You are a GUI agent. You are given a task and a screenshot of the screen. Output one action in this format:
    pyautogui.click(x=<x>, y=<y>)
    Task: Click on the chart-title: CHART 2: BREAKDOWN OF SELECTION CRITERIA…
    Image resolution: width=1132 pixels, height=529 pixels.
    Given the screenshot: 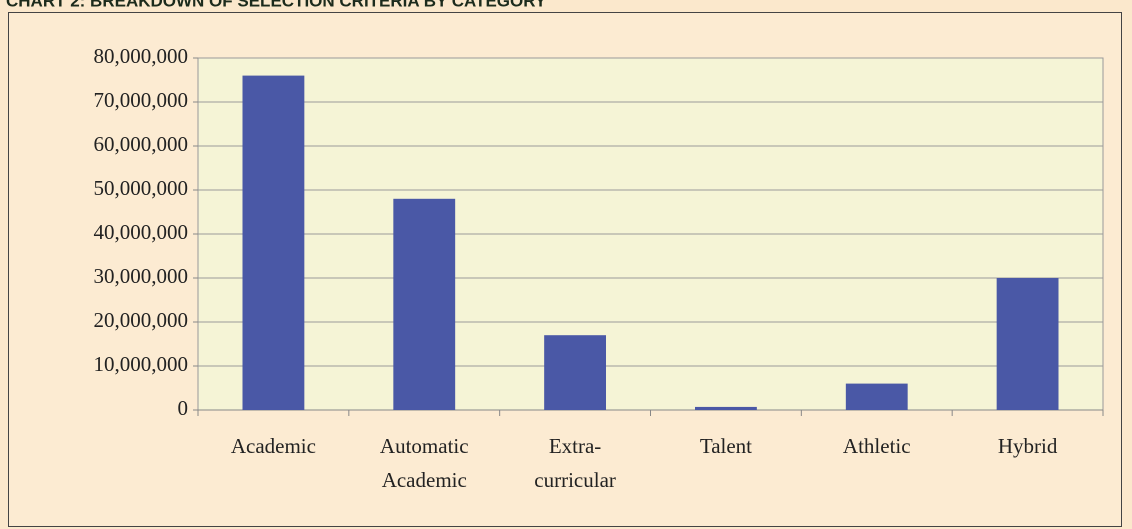 What is the action you would take?
    pyautogui.click(x=276, y=5)
    